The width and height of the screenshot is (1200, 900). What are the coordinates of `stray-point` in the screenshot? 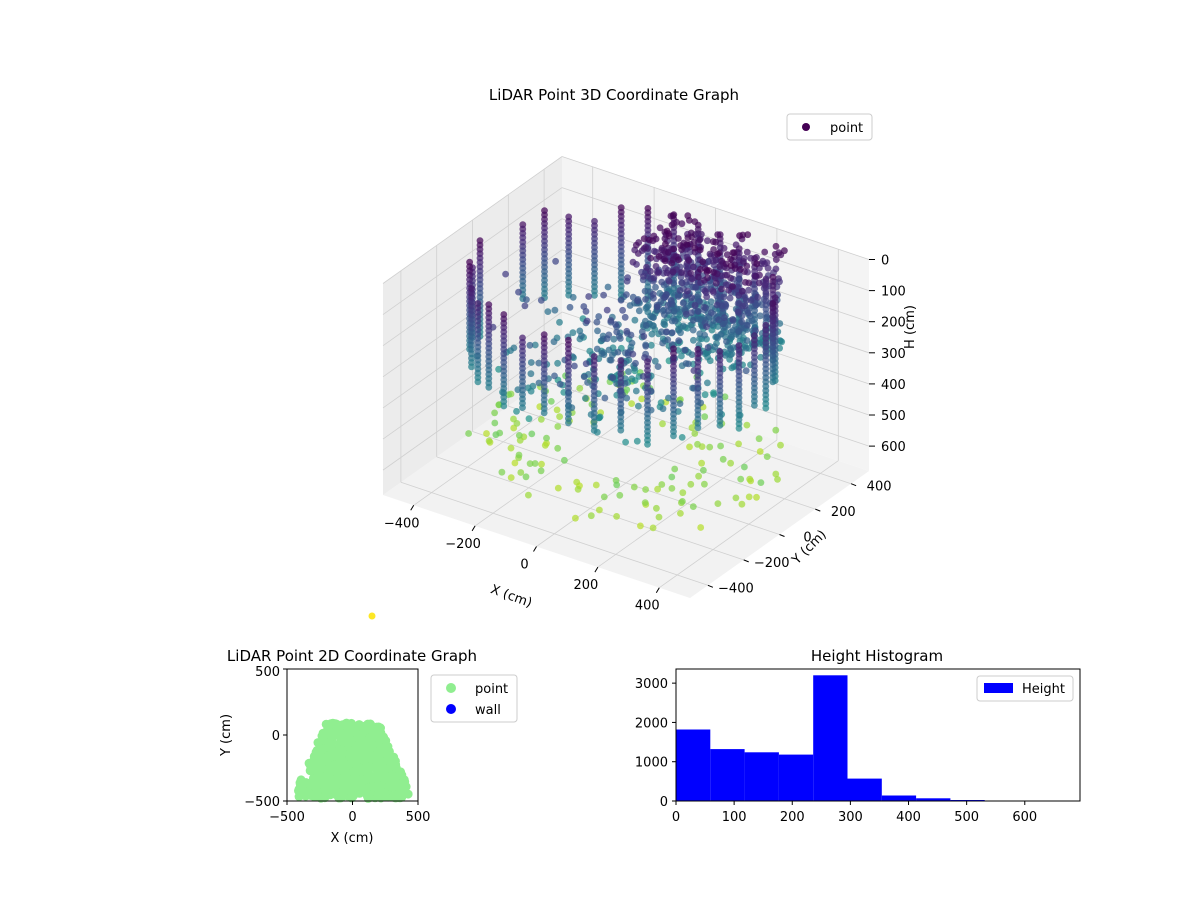 It's located at (372, 616).